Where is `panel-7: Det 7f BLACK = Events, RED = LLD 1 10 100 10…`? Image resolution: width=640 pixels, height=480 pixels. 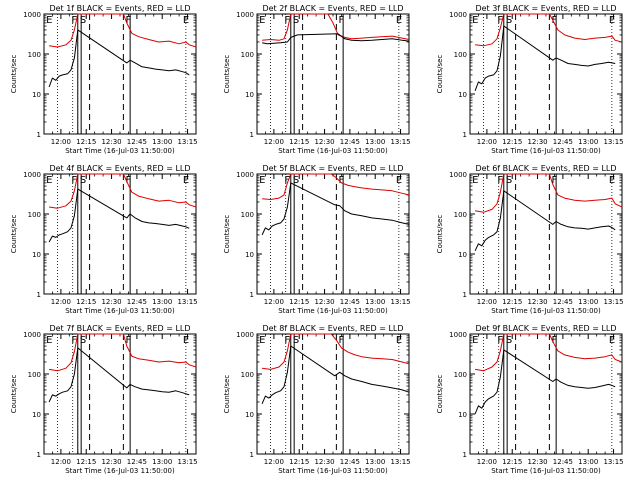 panel-7: Det 7f BLACK = Events, RED = LLD 1 10 100 10… is located at coordinates (104, 399).